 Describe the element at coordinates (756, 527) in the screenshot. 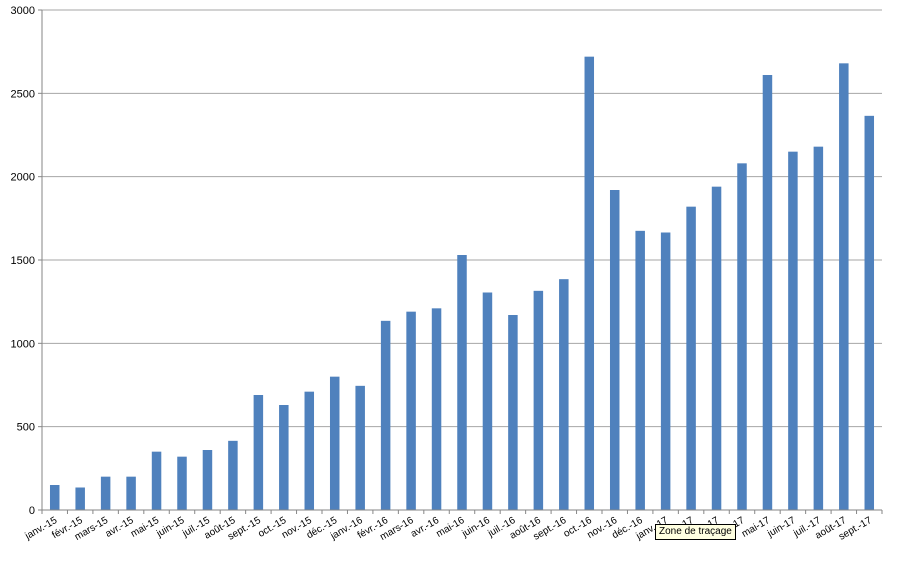

I see `x-tick-label: mai-17` at that location.